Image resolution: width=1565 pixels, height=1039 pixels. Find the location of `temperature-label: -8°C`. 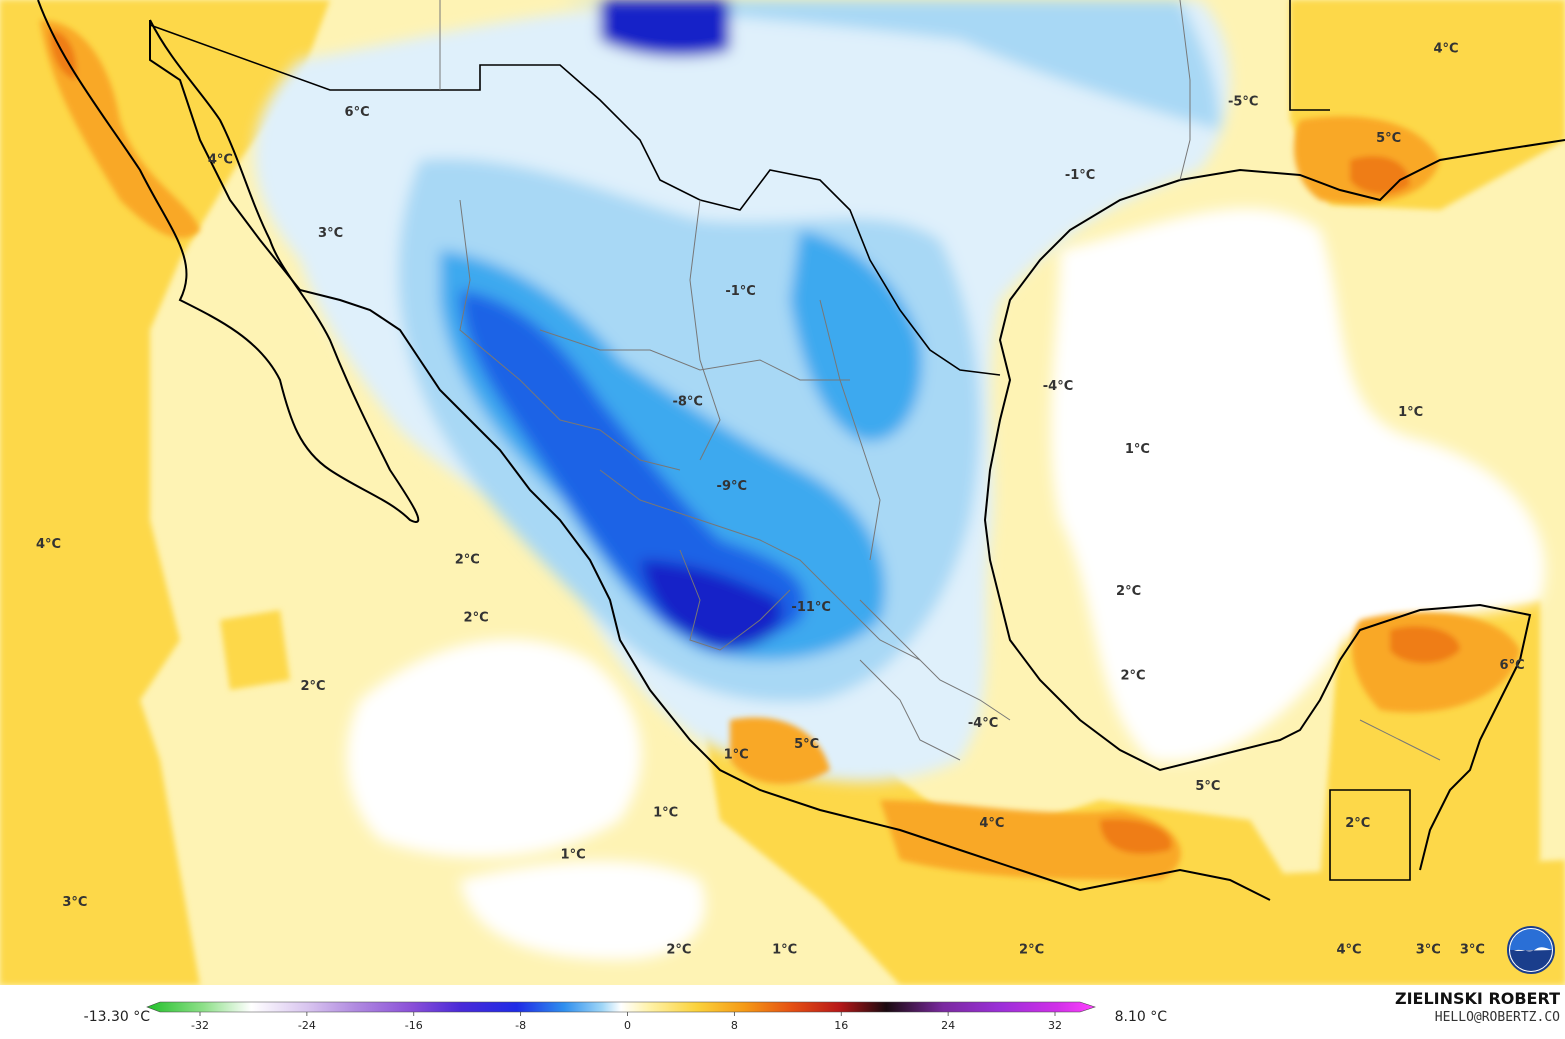

temperature-label: -8°C is located at coordinates (687, 402).